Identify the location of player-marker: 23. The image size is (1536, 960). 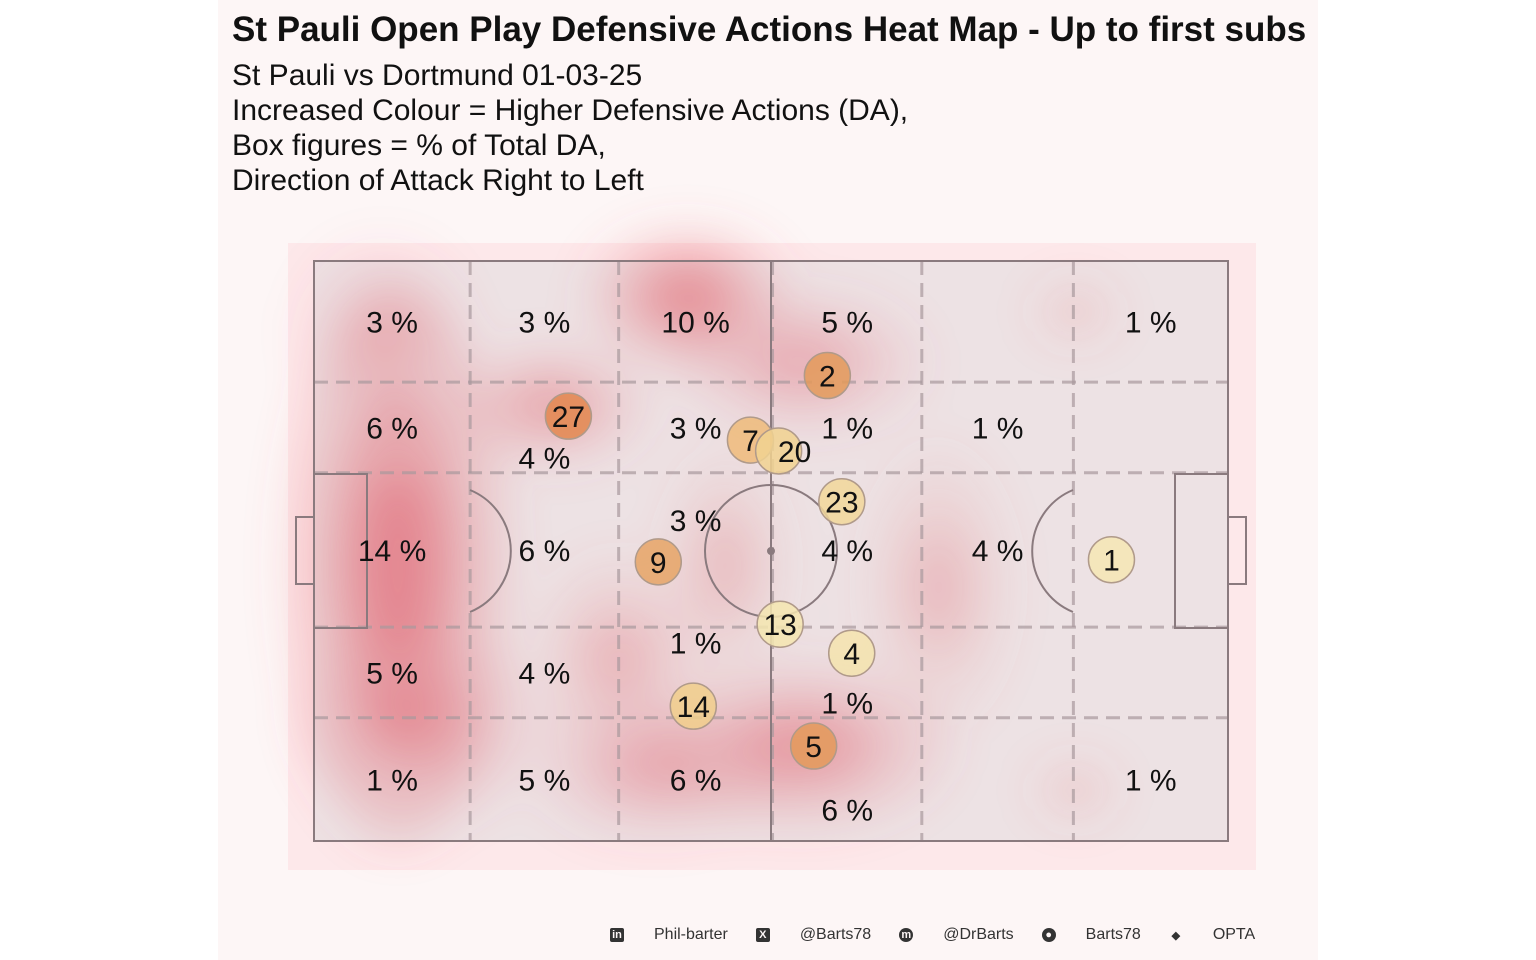
(842, 501).